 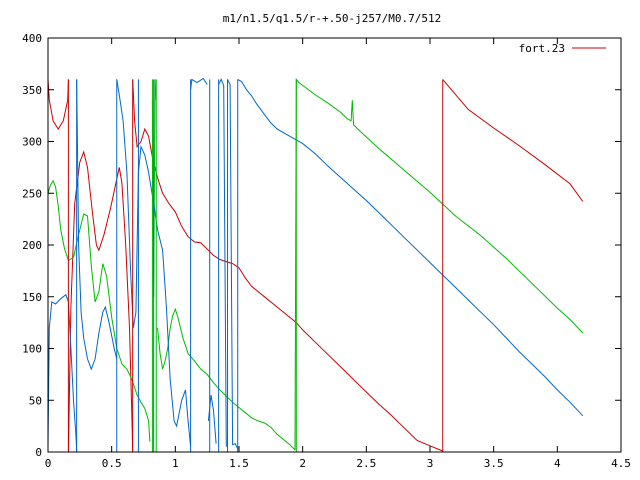 What do you see at coordinates (366, 463) in the screenshot?
I see `x-tick-label: 2.5` at bounding box center [366, 463].